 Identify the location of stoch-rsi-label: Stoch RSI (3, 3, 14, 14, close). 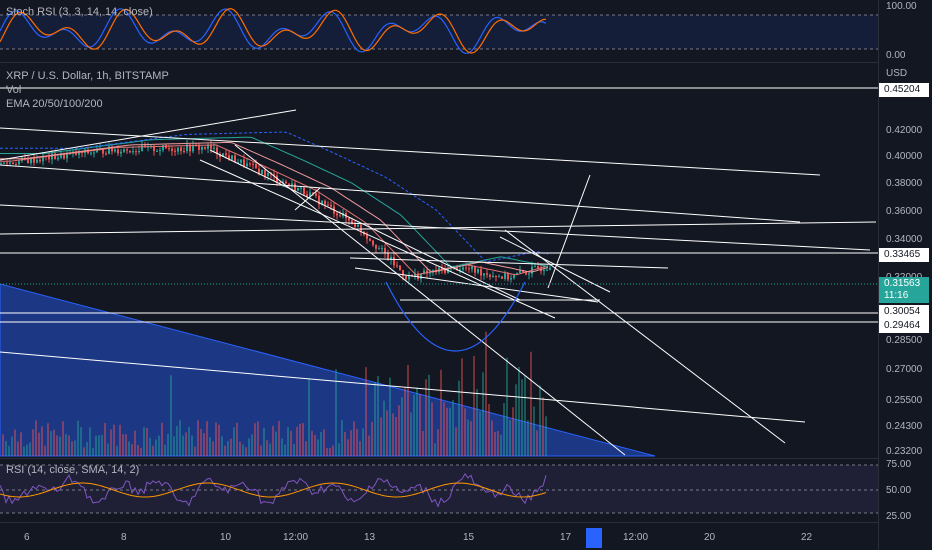
(79, 12).